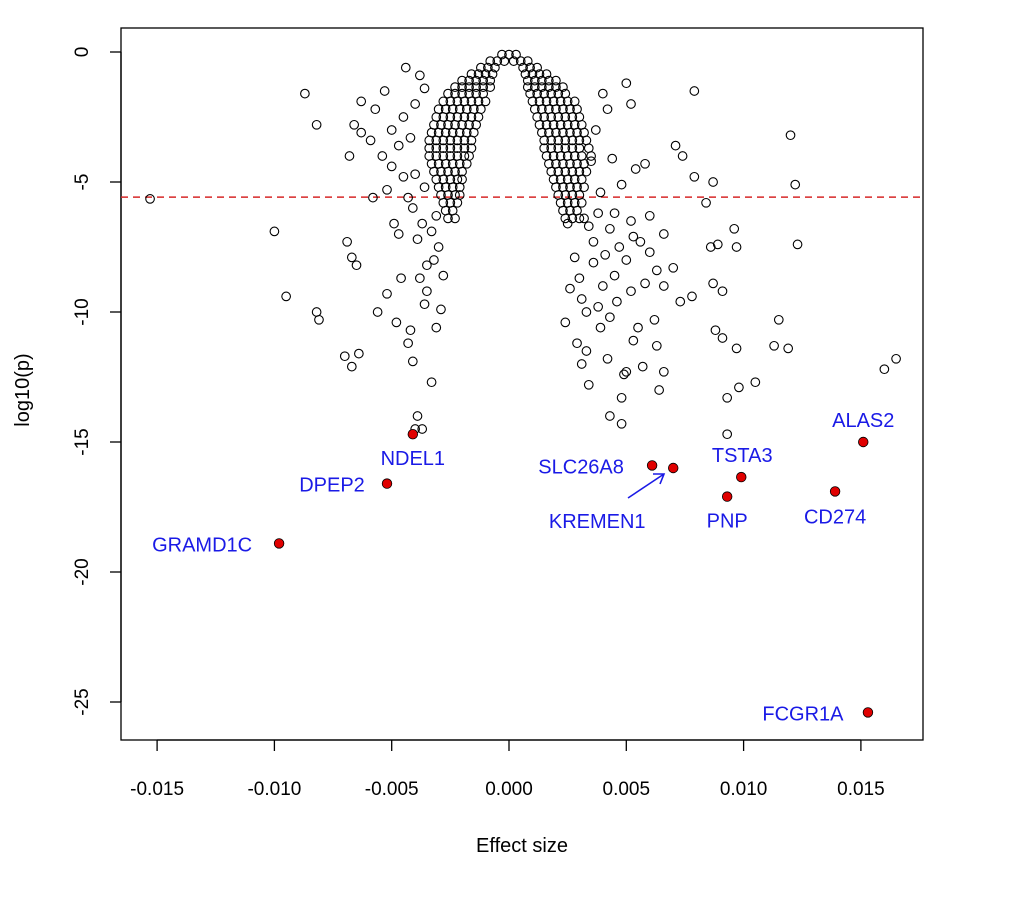 The width and height of the screenshot is (1020, 900). Describe the element at coordinates (82, 441) in the screenshot. I see `y-tick-label: -15` at that location.